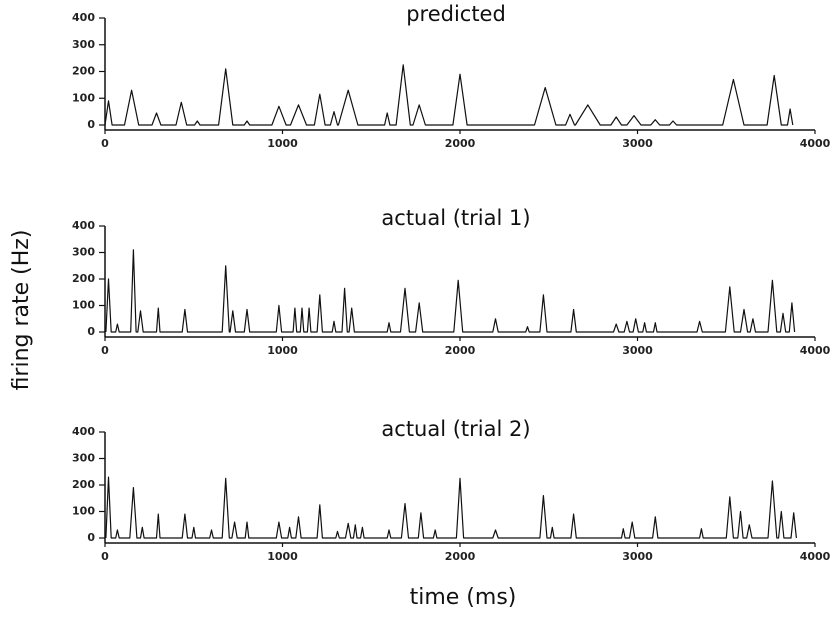 The image size is (840, 621). What do you see at coordinates (455, 429) in the screenshot?
I see `panel-title: actual (trial 2)` at bounding box center [455, 429].